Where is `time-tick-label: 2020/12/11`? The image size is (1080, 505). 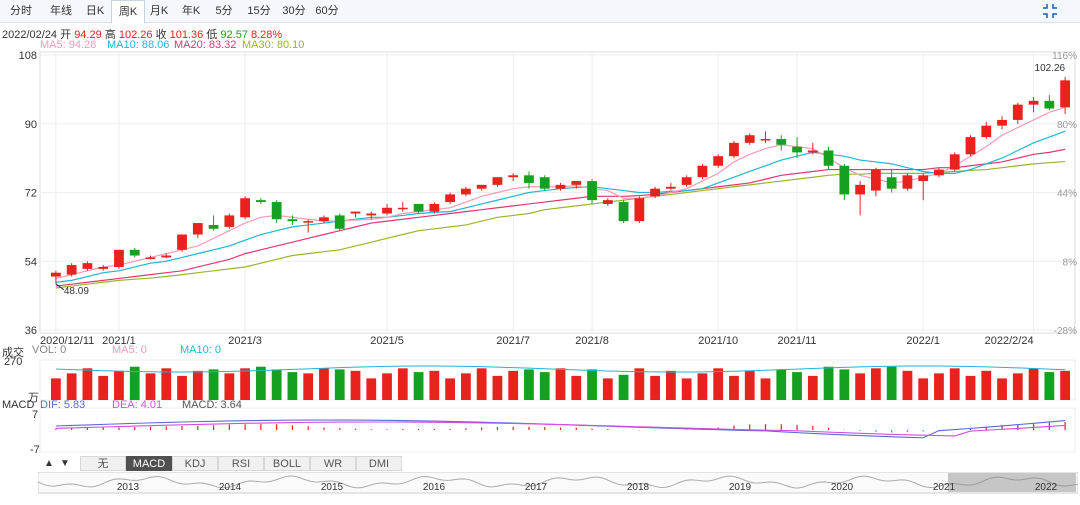 time-tick-label: 2020/12/11 is located at coordinates (67, 341).